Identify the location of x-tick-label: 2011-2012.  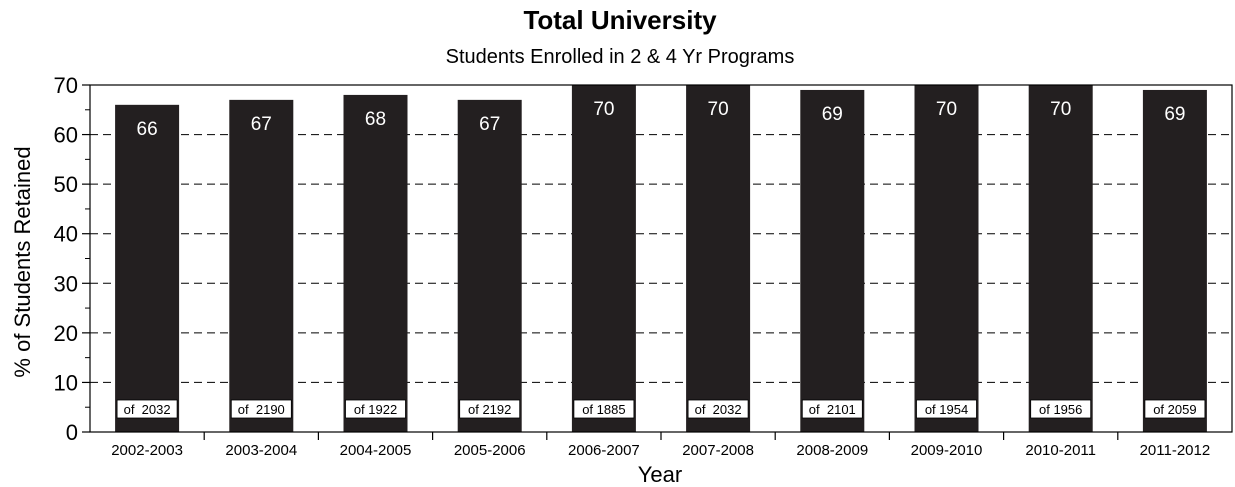
(1175, 450).